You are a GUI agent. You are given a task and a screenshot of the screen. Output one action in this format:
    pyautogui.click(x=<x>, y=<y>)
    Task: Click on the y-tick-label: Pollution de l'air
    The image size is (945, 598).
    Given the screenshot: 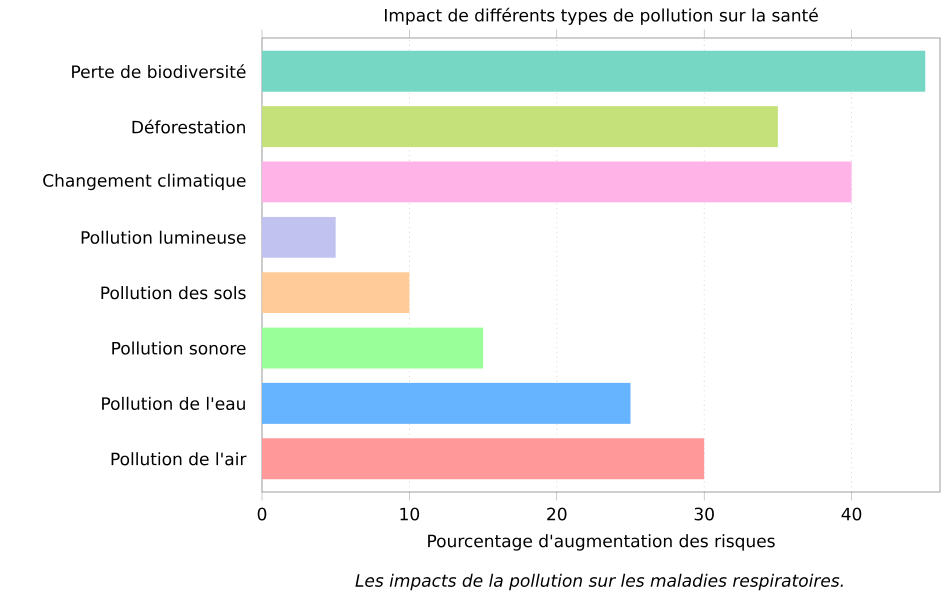 What is the action you would take?
    pyautogui.click(x=179, y=459)
    